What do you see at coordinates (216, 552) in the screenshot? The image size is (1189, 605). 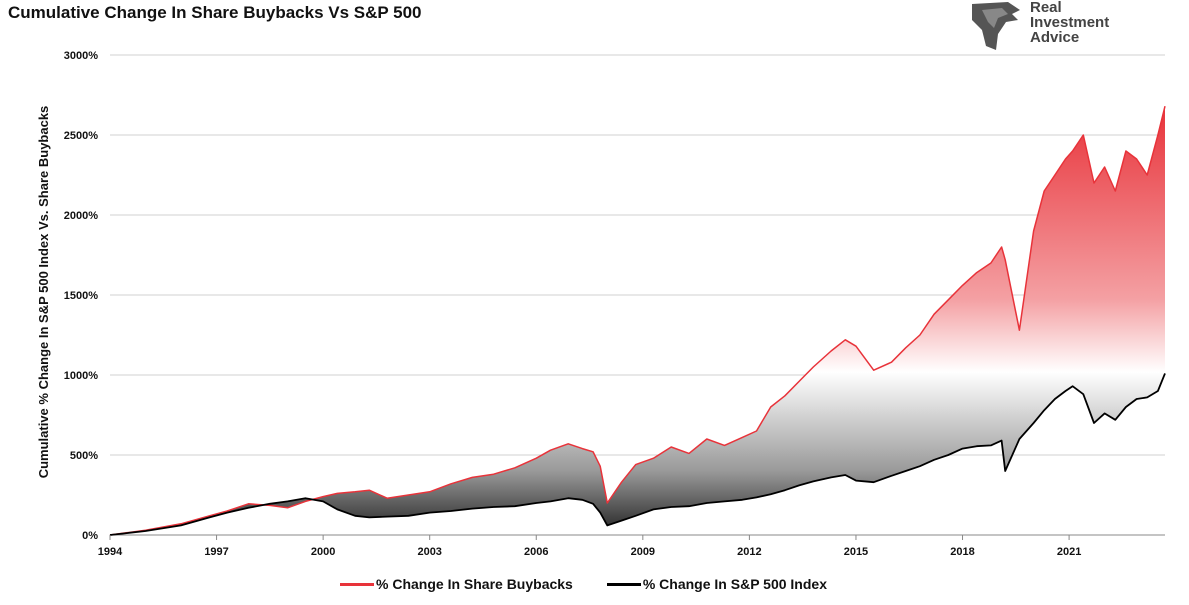 I see `x-tick-label: 1997` at bounding box center [216, 552].